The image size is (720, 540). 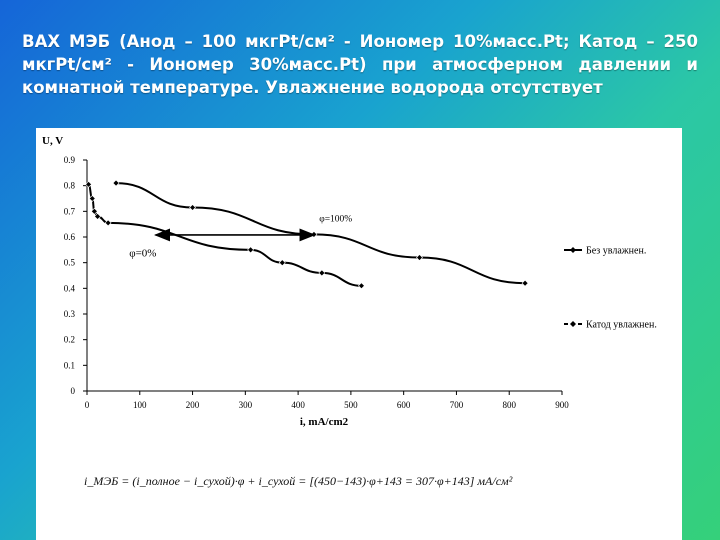 I want to click on y-tick-label: 0.3, so click(x=70, y=314).